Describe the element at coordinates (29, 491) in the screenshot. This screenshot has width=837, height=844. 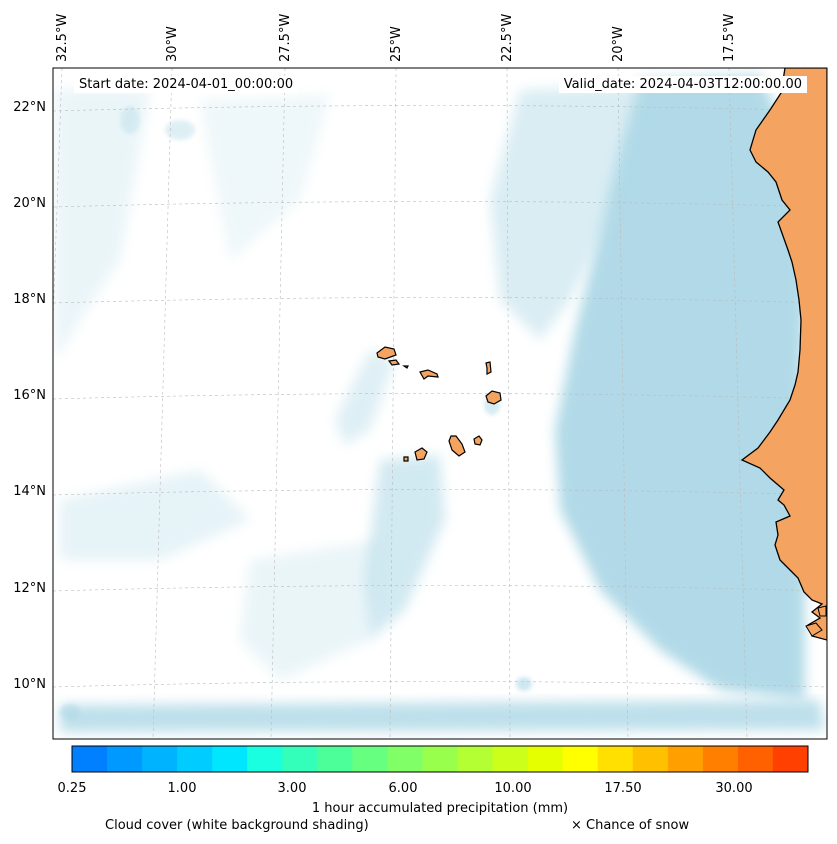
I see `lat-label: 14°N` at that location.